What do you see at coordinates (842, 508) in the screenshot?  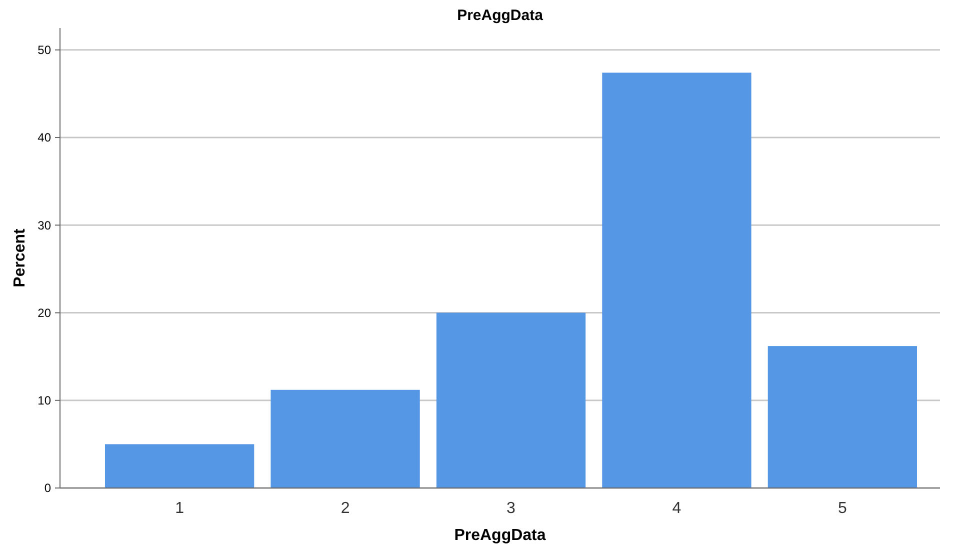 I see `x-tick-label: 5` at bounding box center [842, 508].